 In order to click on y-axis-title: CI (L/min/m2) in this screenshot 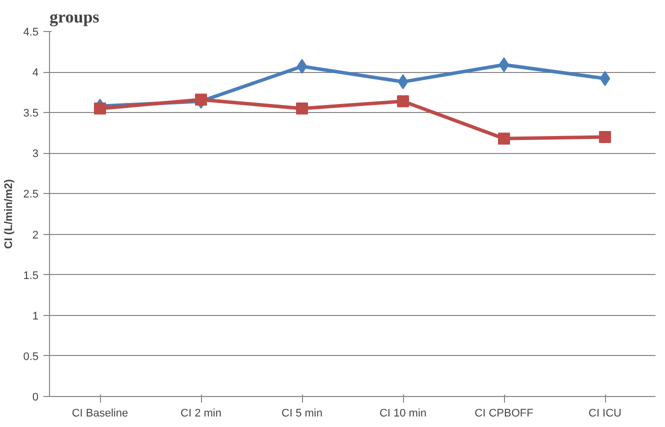, I will do `click(9, 213)`.